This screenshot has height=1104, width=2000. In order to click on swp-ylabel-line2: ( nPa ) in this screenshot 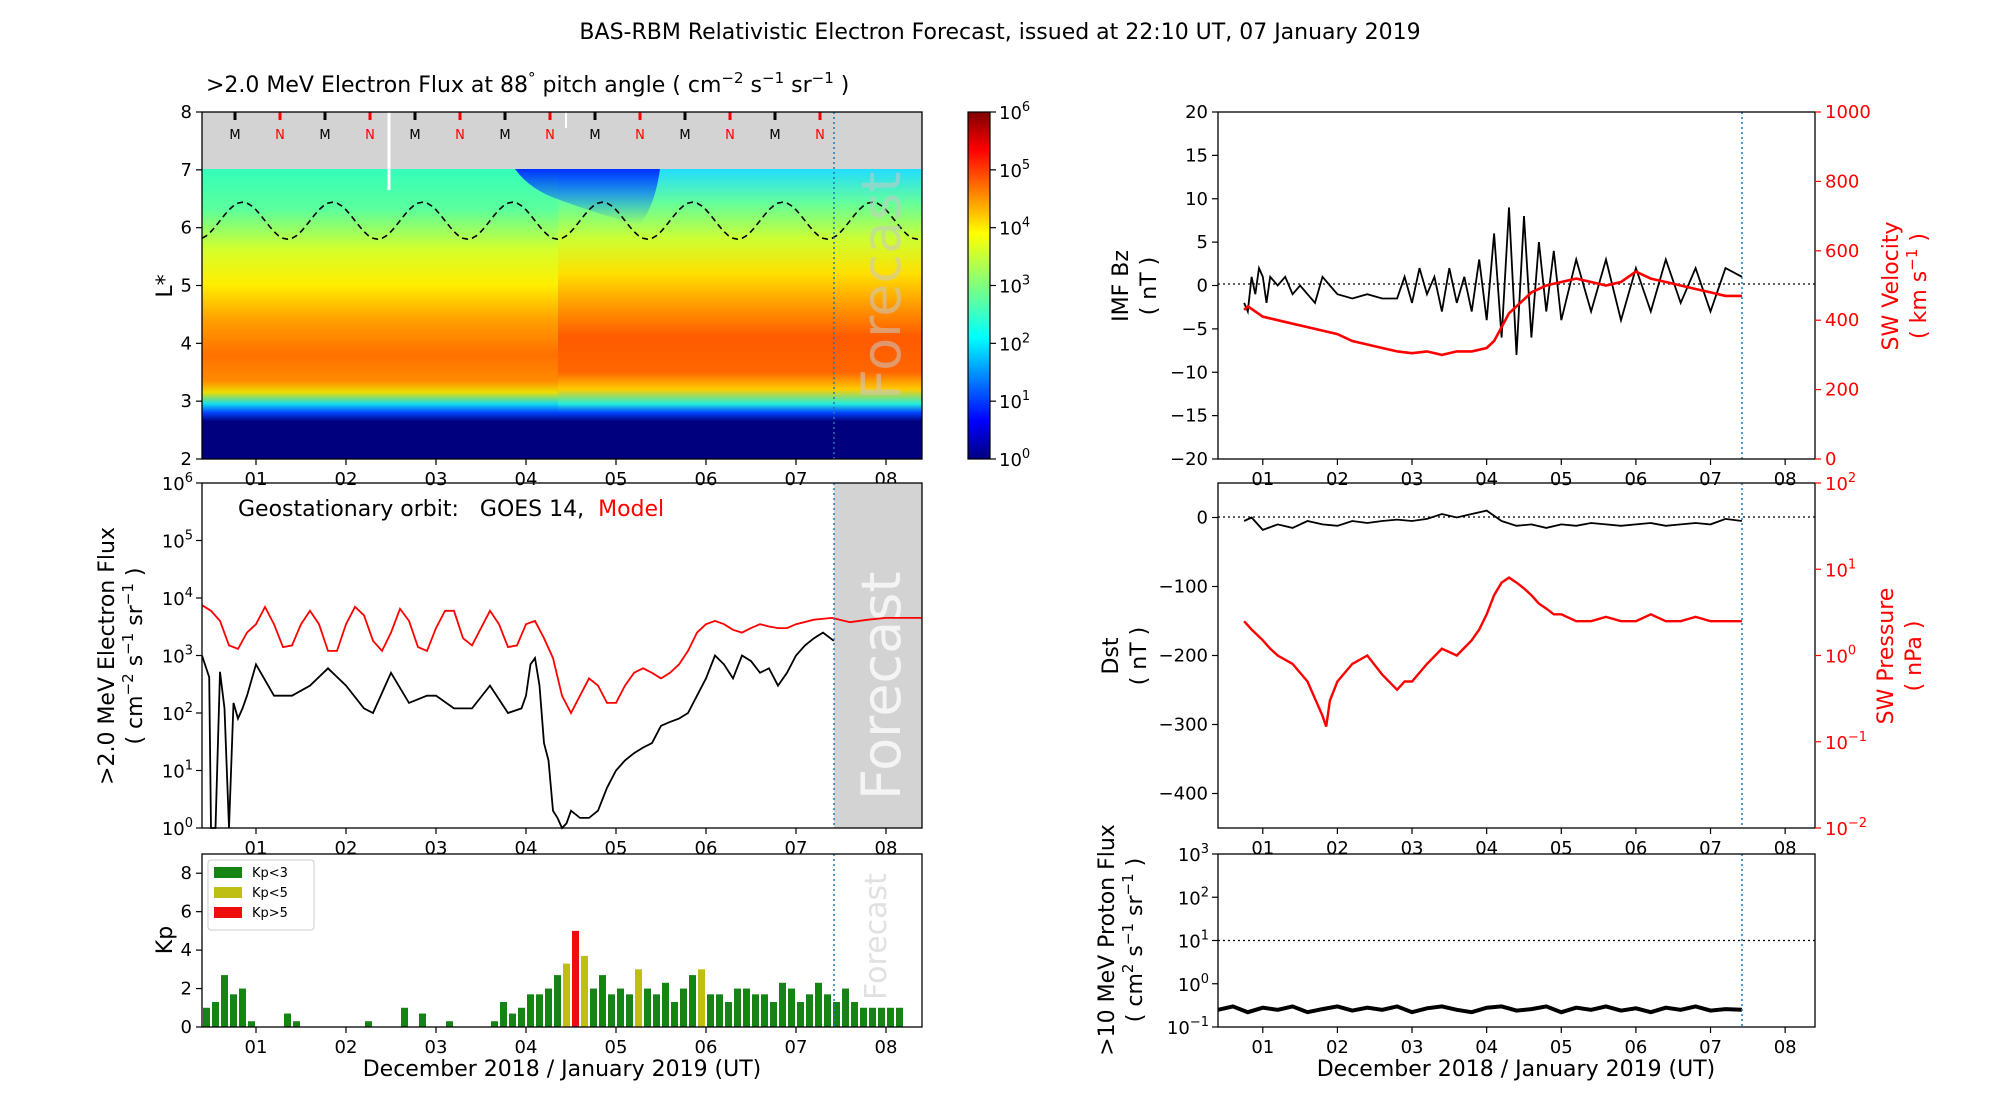, I will do `click(1914, 656)`.